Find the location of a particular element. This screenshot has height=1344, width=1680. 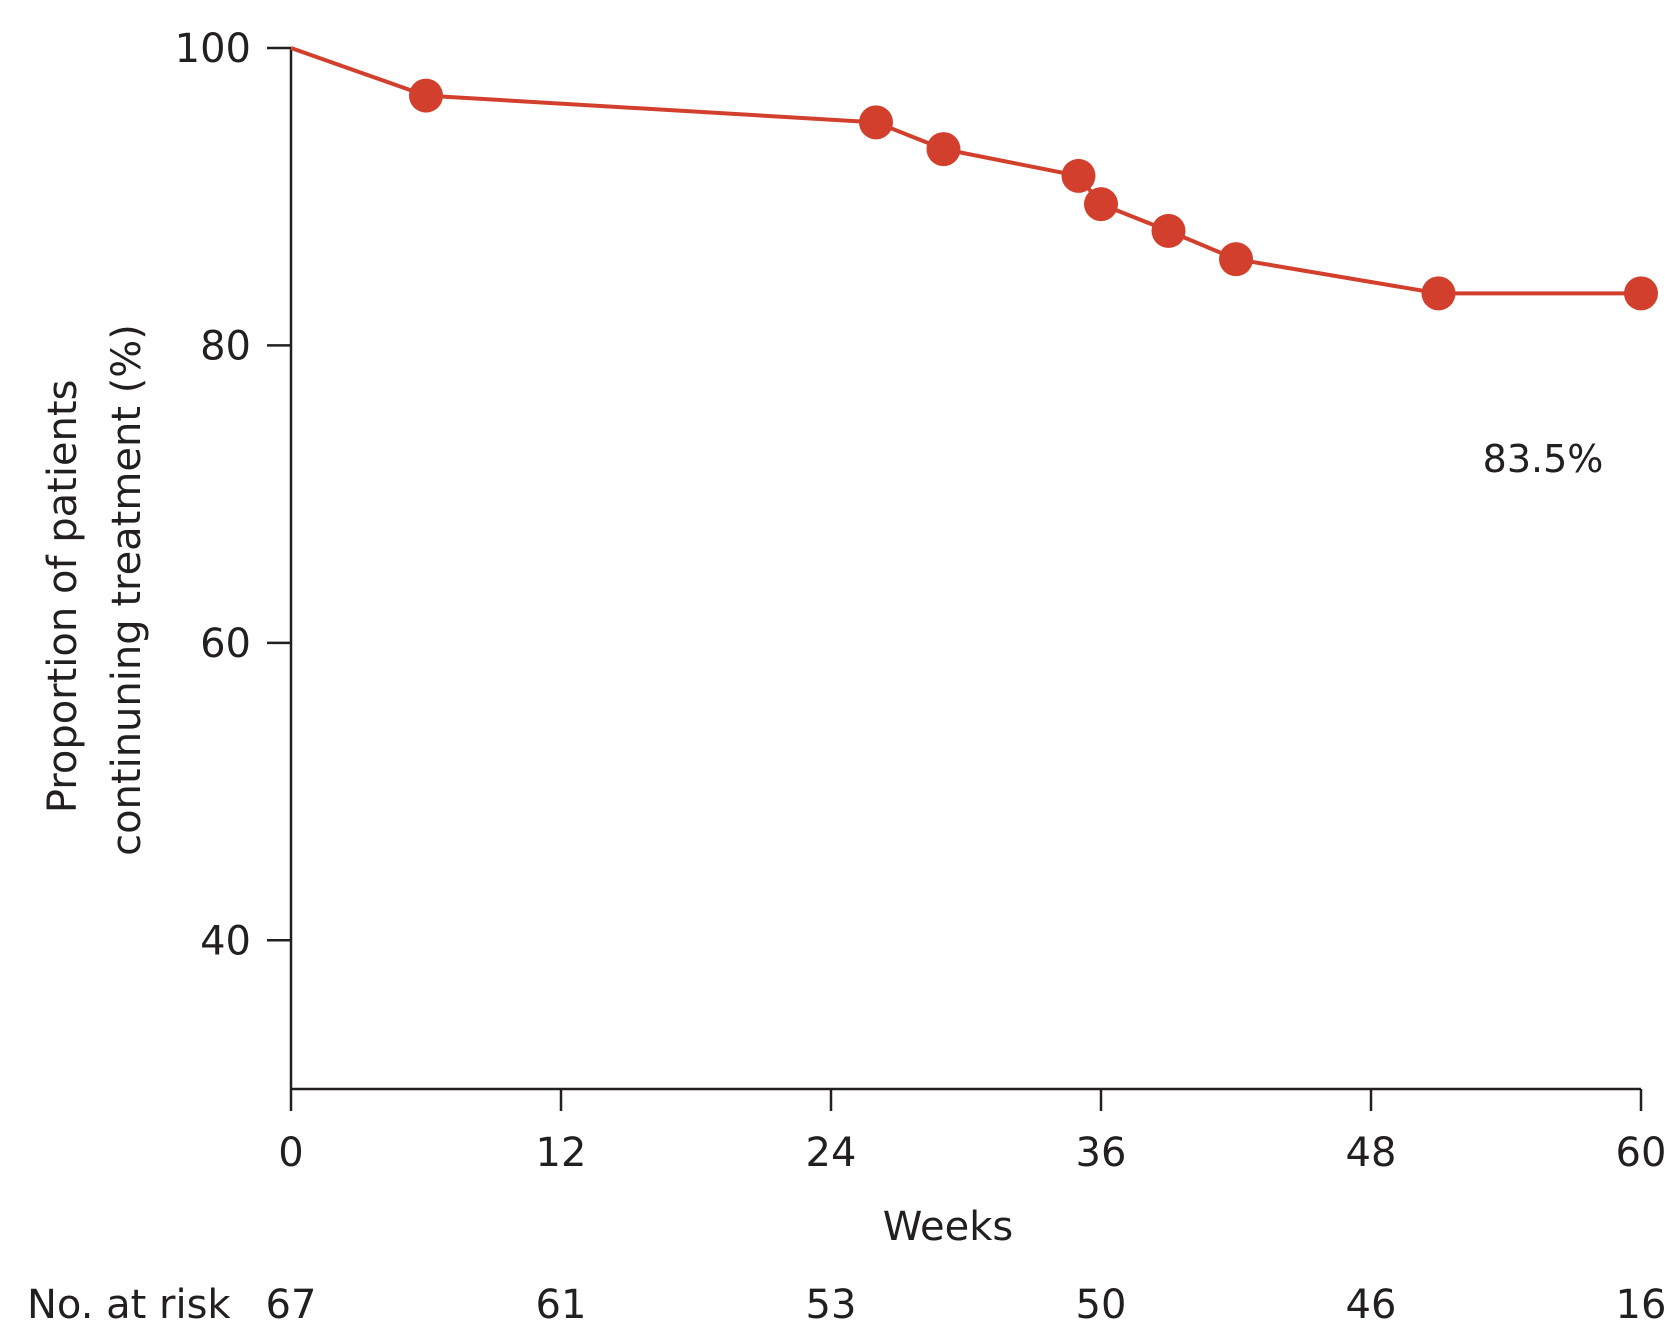

curve-layer is located at coordinates (965, 171).